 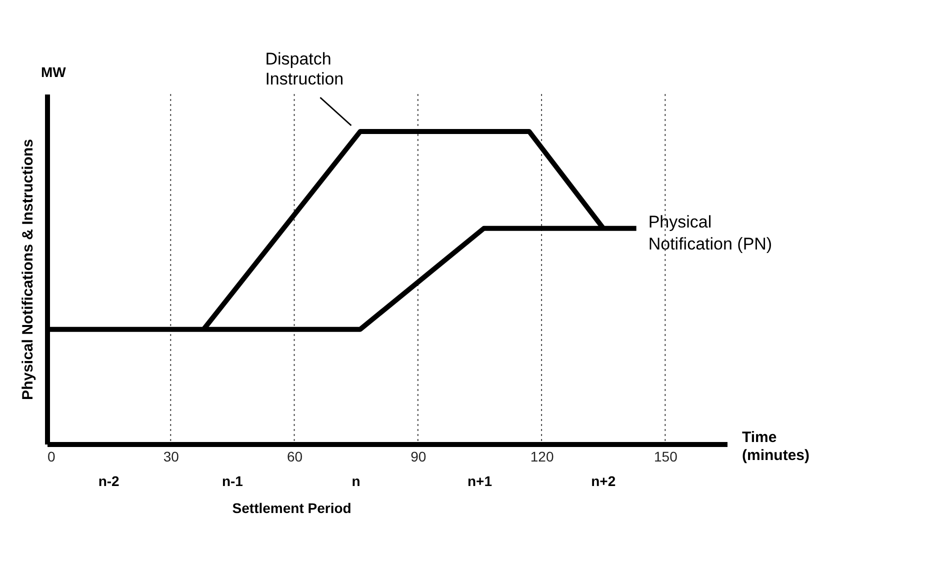 What do you see at coordinates (479, 481) in the screenshot?
I see `text: n+1` at bounding box center [479, 481].